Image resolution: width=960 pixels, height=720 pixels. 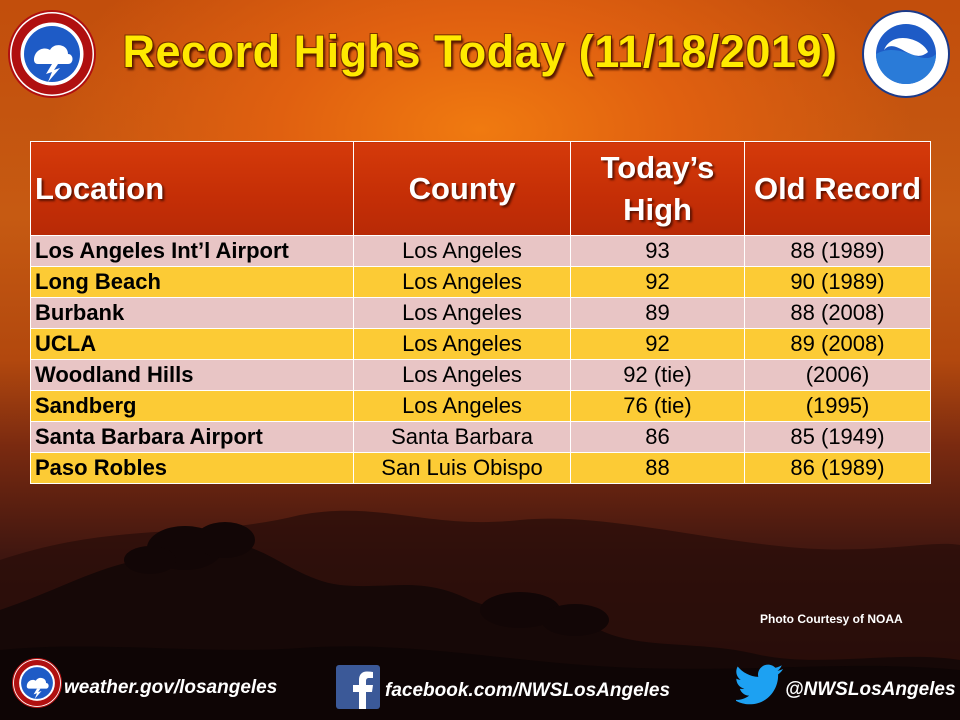 I want to click on noaa-logo-icon, so click(x=906, y=54).